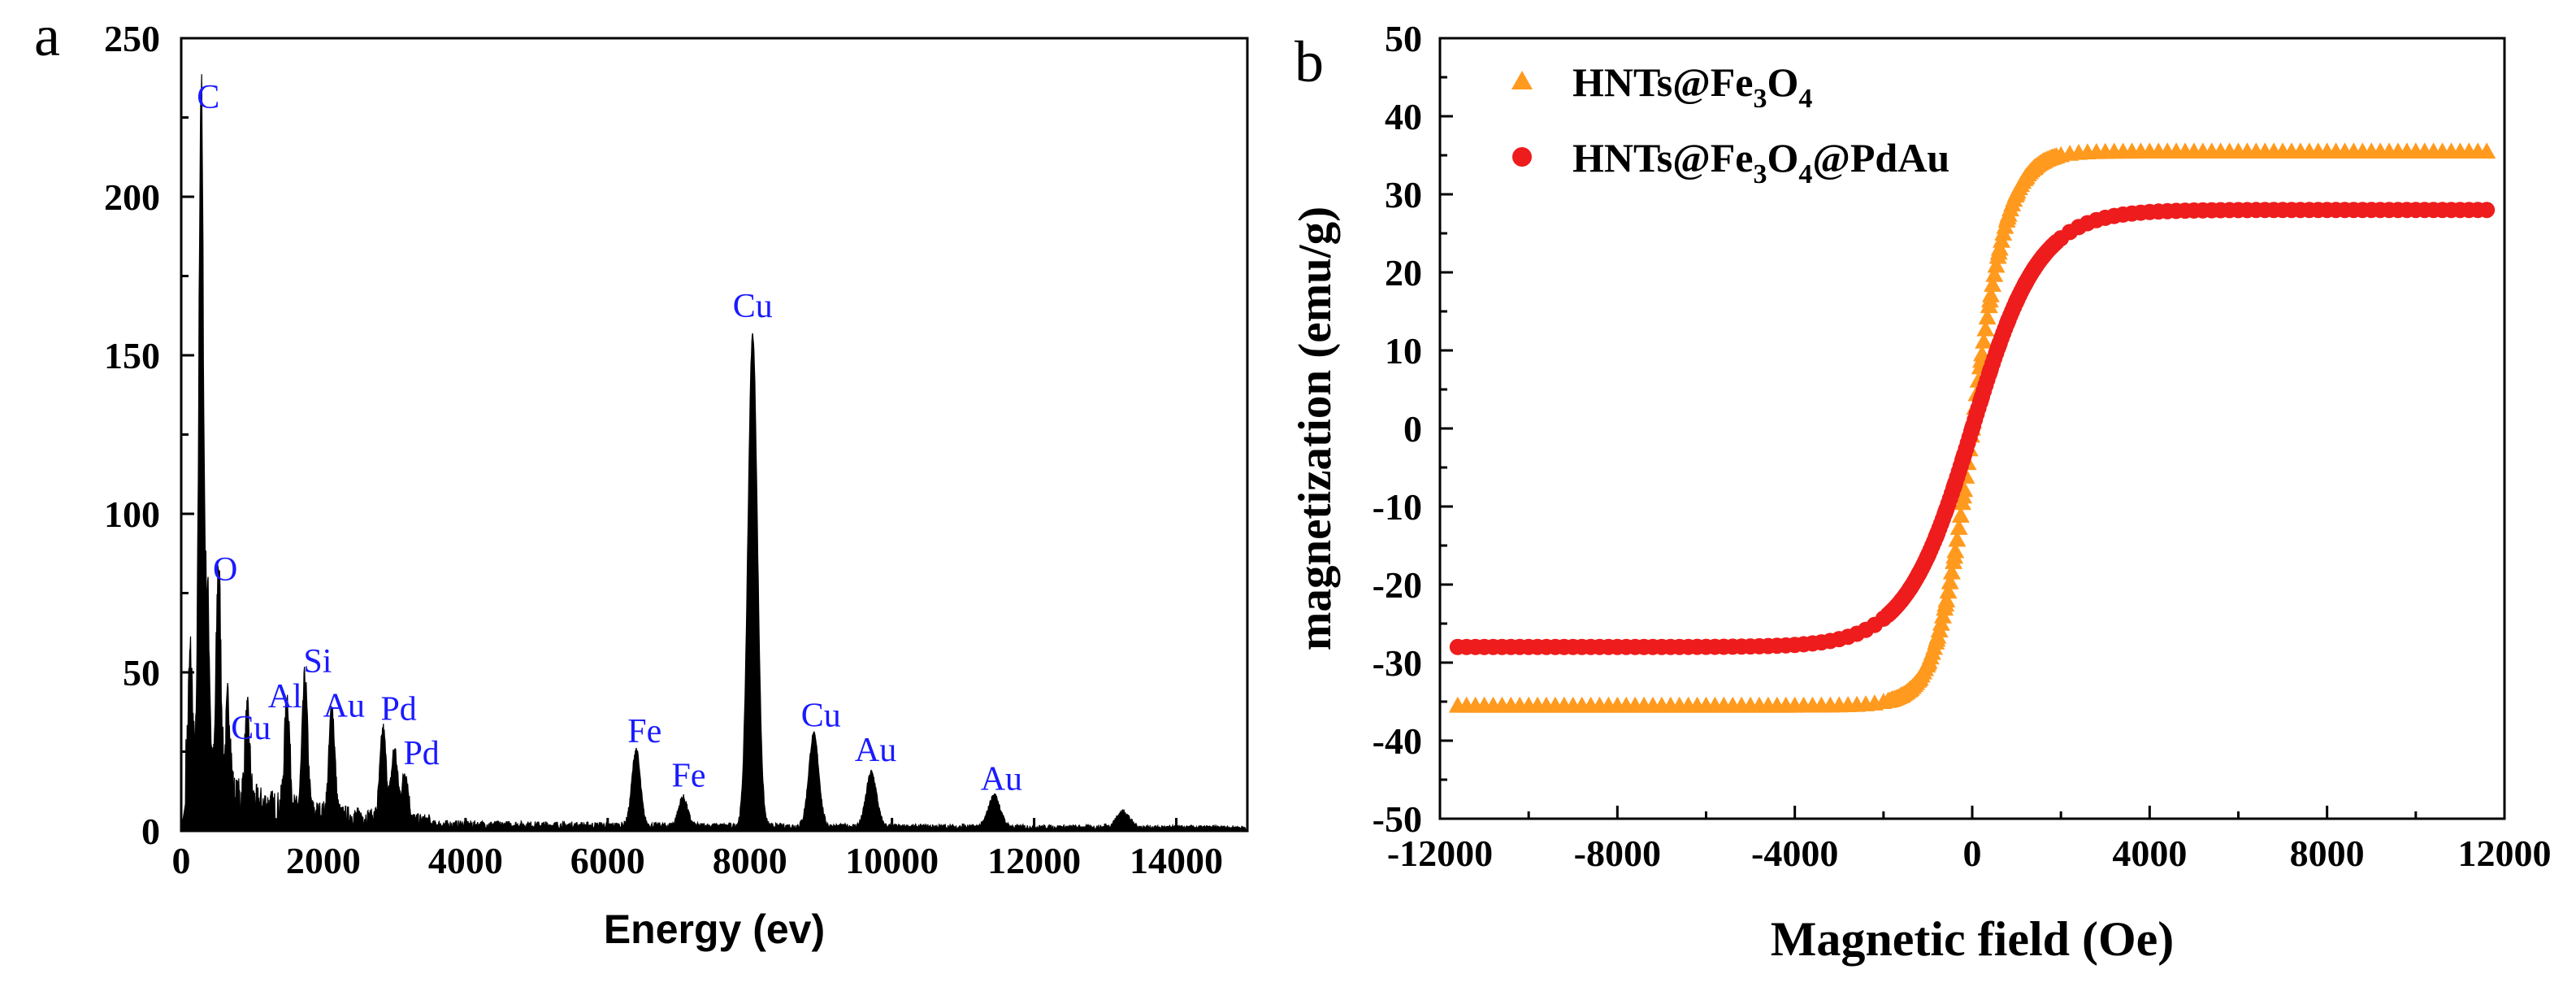 This screenshot has height=987, width=2576. I want to click on x-tick-label-a: 8000, so click(750, 860).